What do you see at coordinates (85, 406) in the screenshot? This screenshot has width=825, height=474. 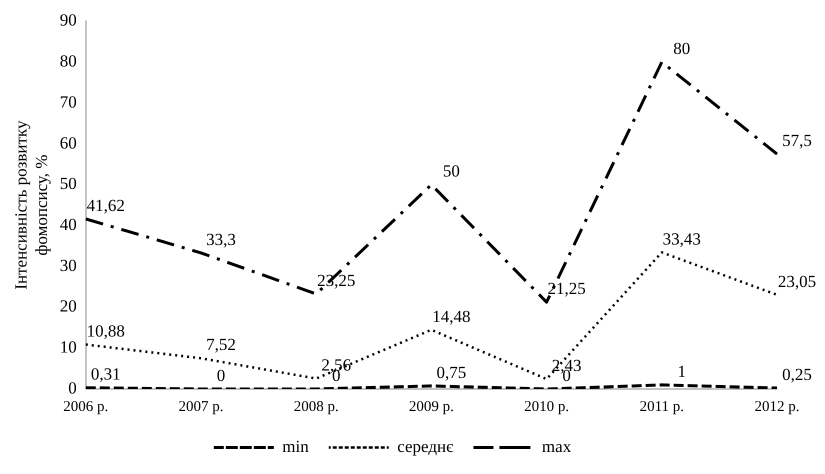 I see `x-tick-label: 2006 р.` at bounding box center [85, 406].